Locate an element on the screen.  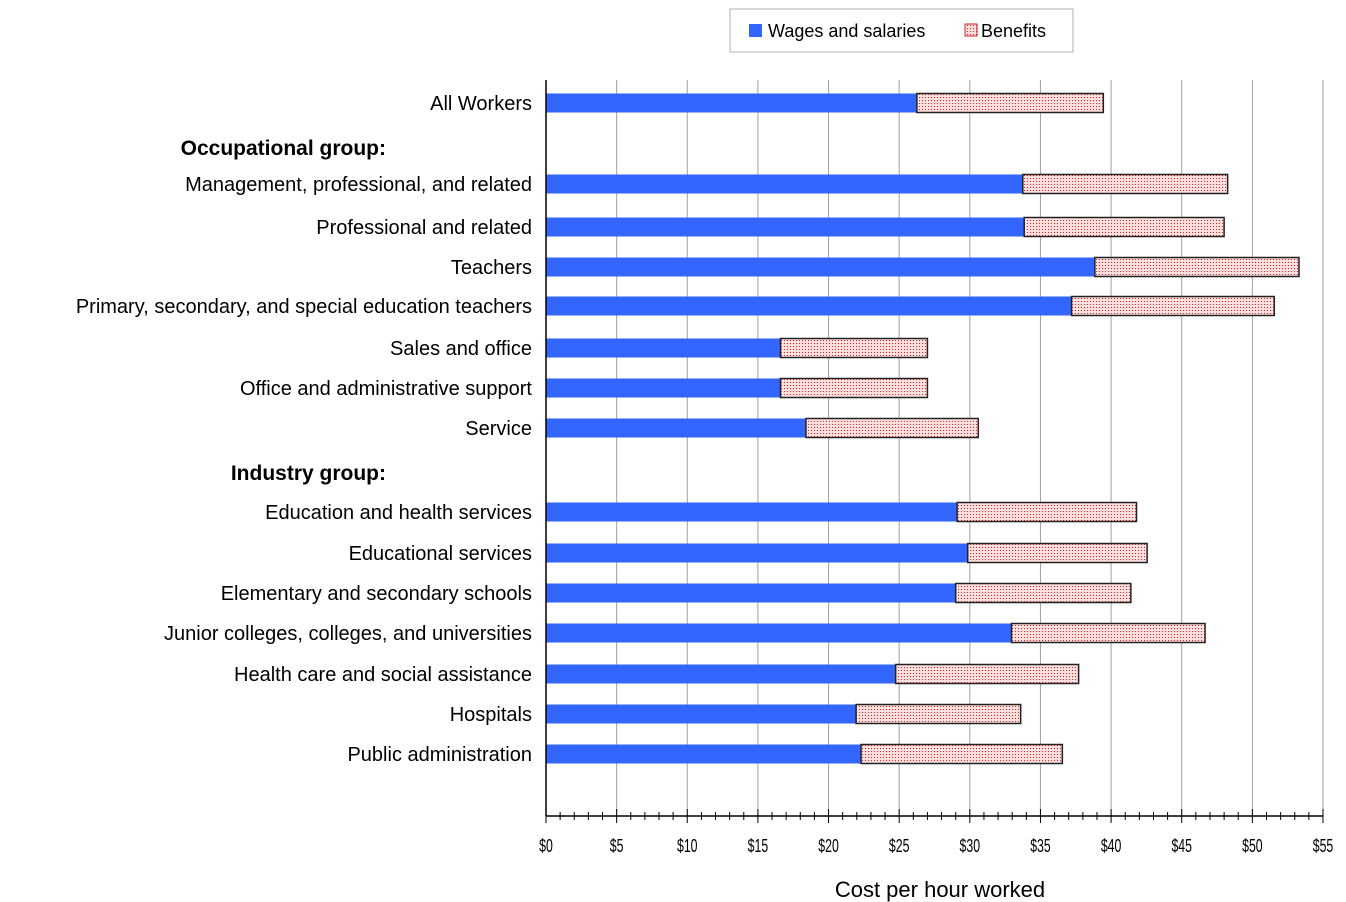
x-tick-label: $55 is located at coordinates (1323, 847).